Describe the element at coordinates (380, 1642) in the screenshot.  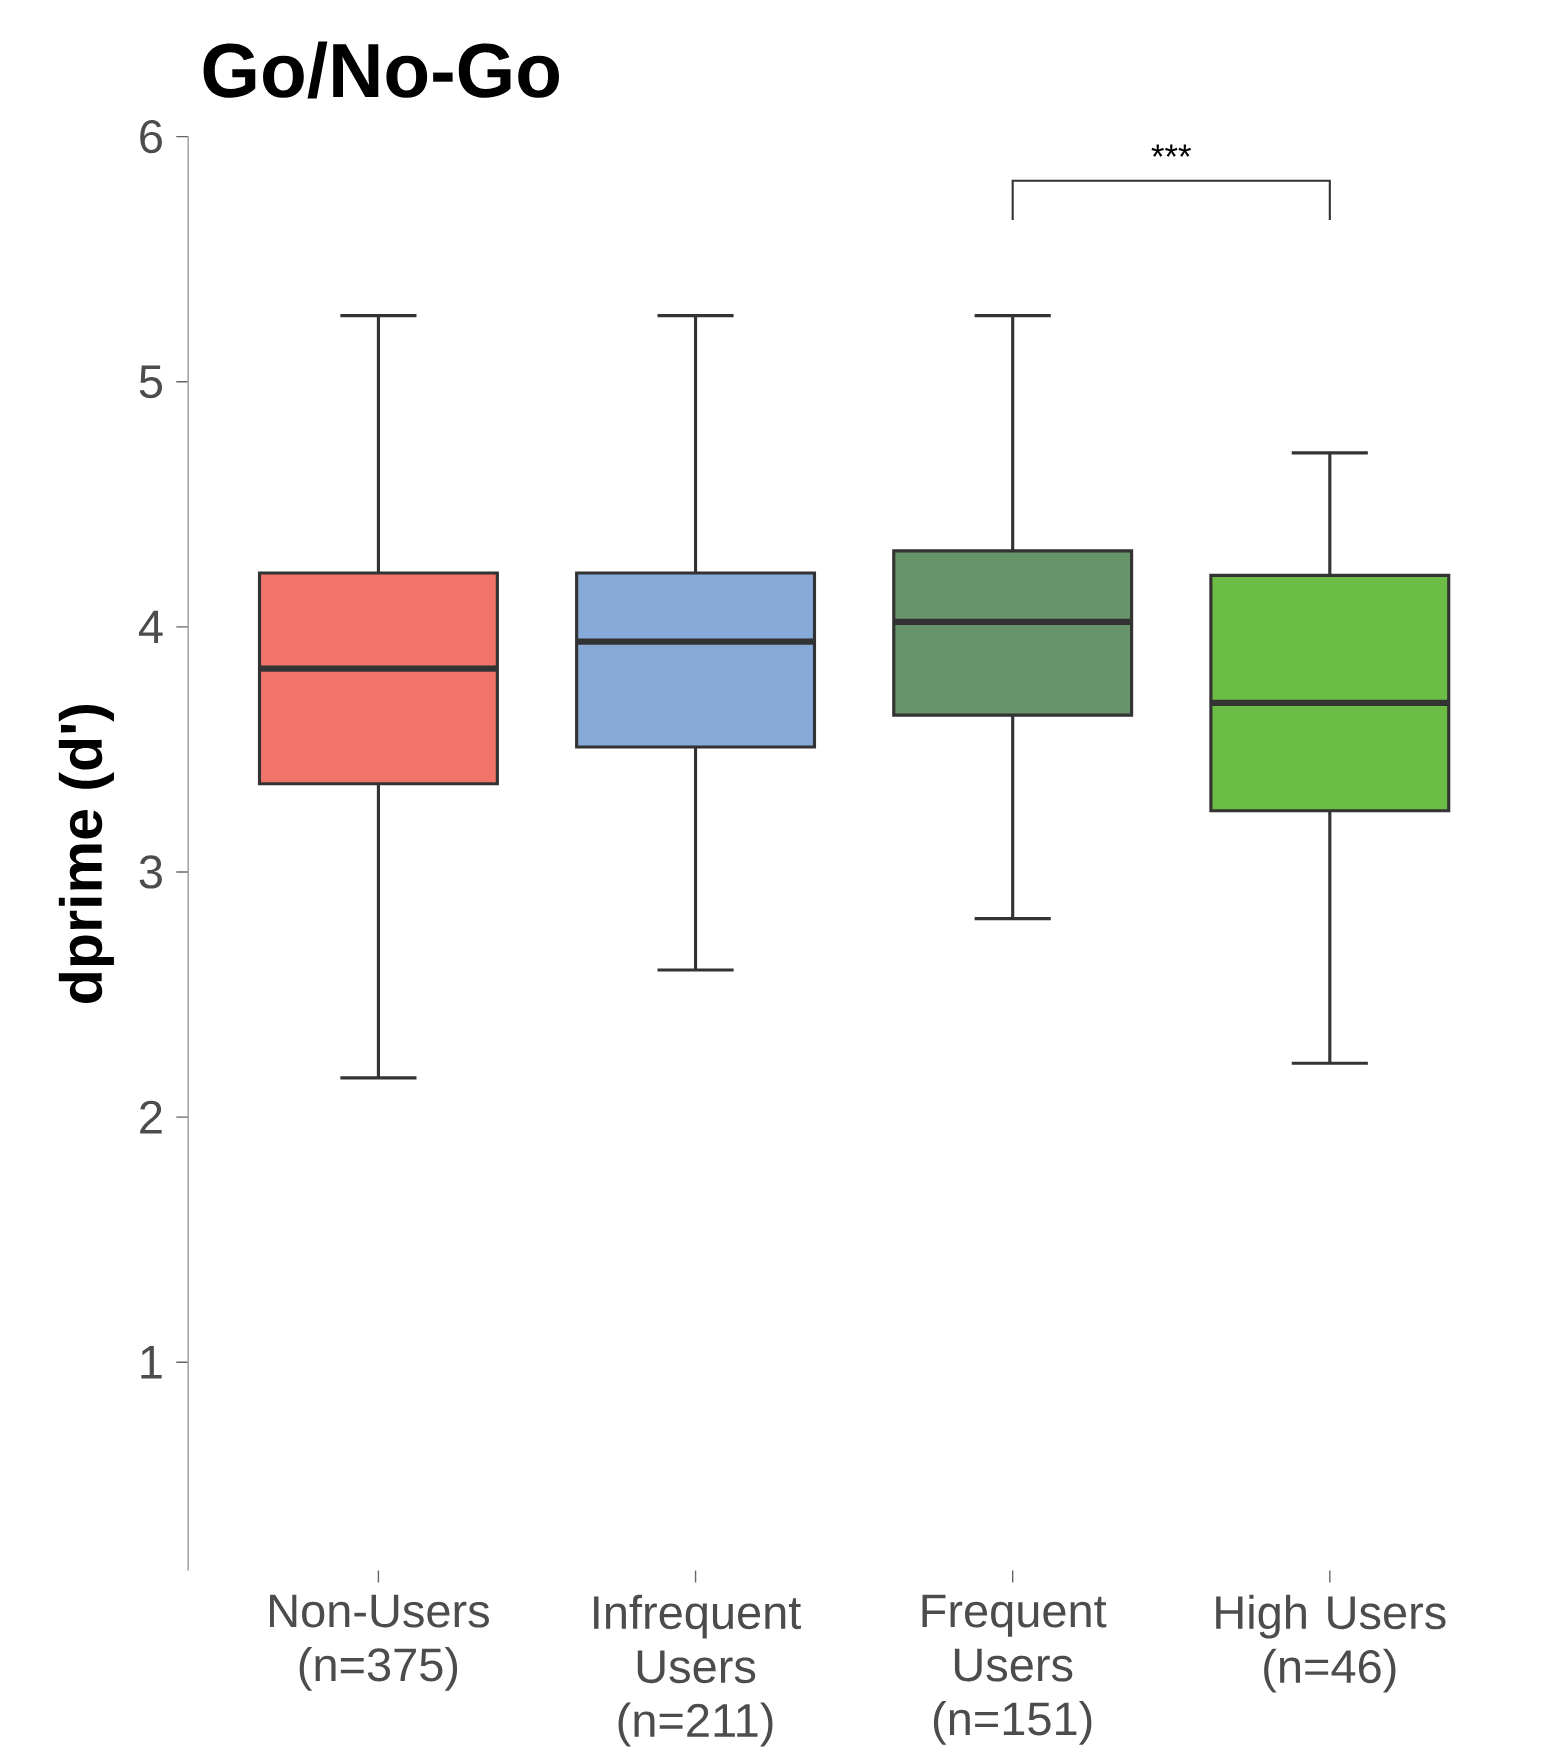
I see `x-tick-label: Non-Users (n=375)` at that location.